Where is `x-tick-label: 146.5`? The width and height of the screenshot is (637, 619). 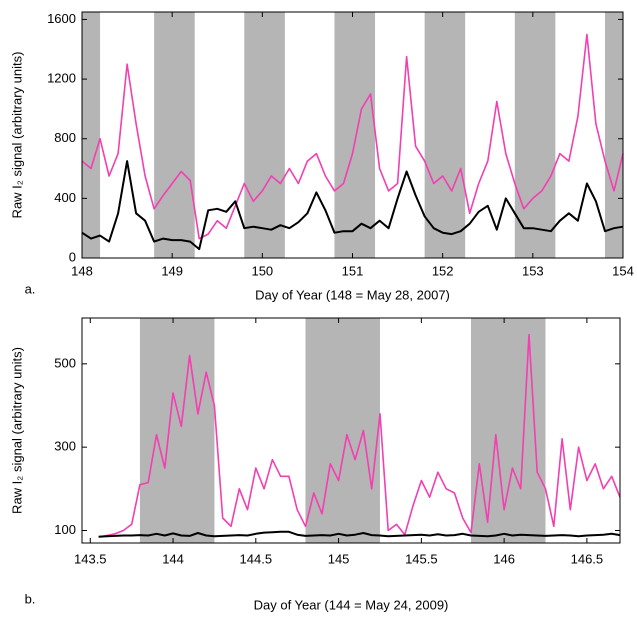
x-tick-label: 146.5 is located at coordinates (587, 558).